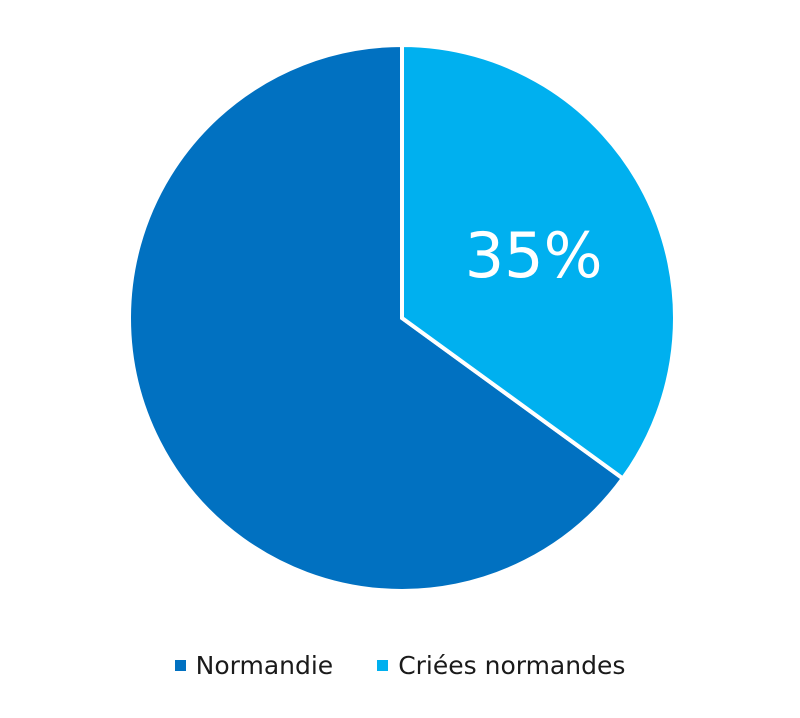 This screenshot has width=800, height=718. I want to click on legend-swatch-criees-normandes, so click(383, 665).